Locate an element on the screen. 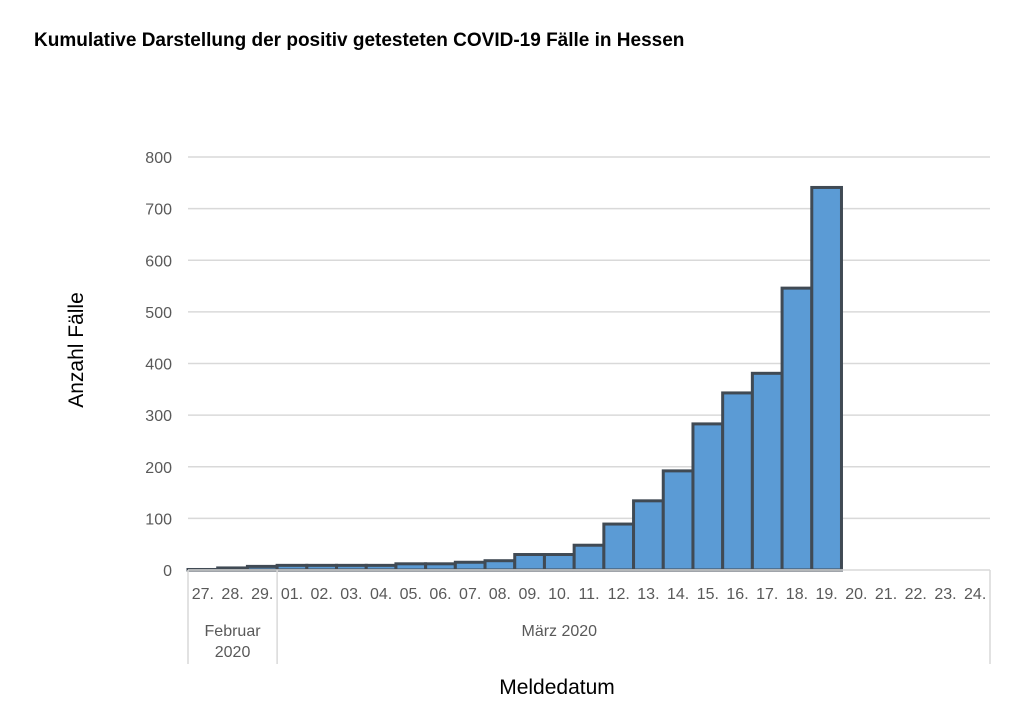  y-tick-label: 300 is located at coordinates (158, 416).